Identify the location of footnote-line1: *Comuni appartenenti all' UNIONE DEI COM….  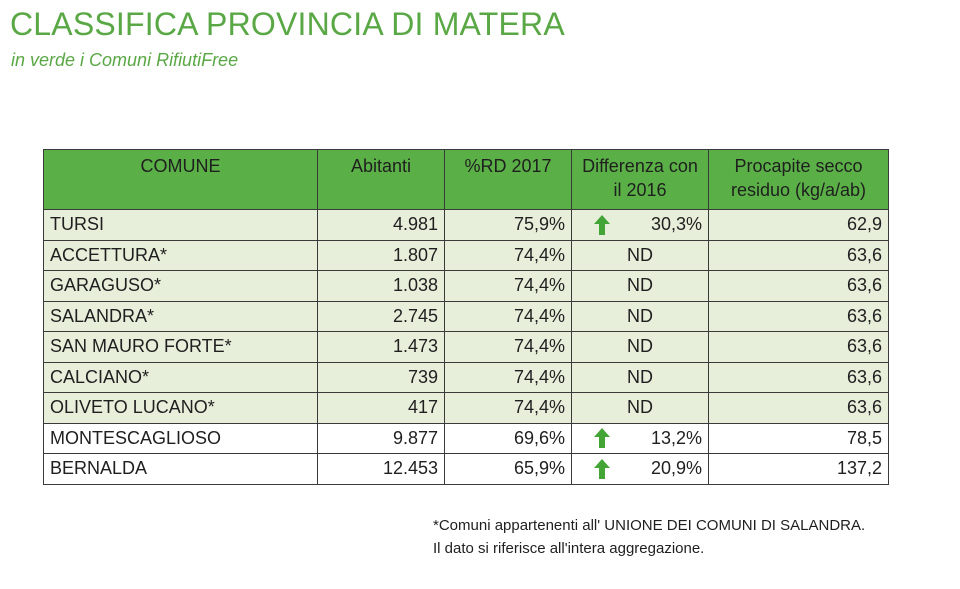
(649, 525).